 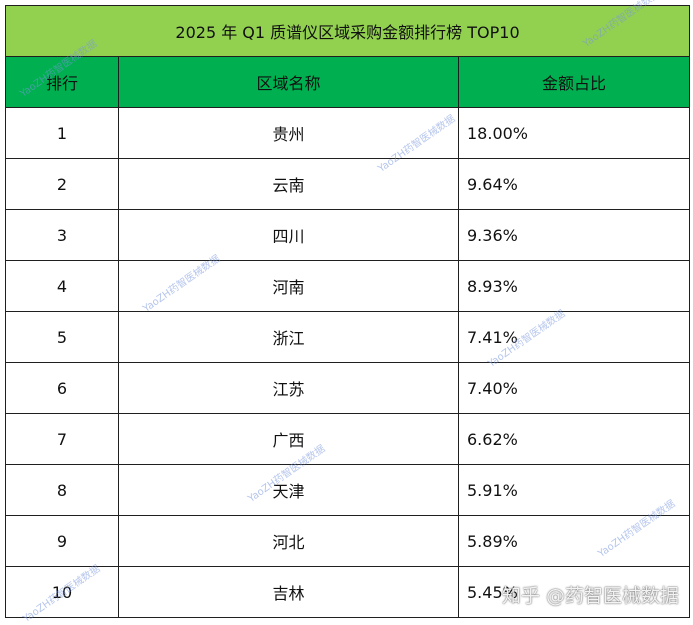 What do you see at coordinates (574, 337) in the screenshot?
I see `share-cell: 7.41%` at bounding box center [574, 337].